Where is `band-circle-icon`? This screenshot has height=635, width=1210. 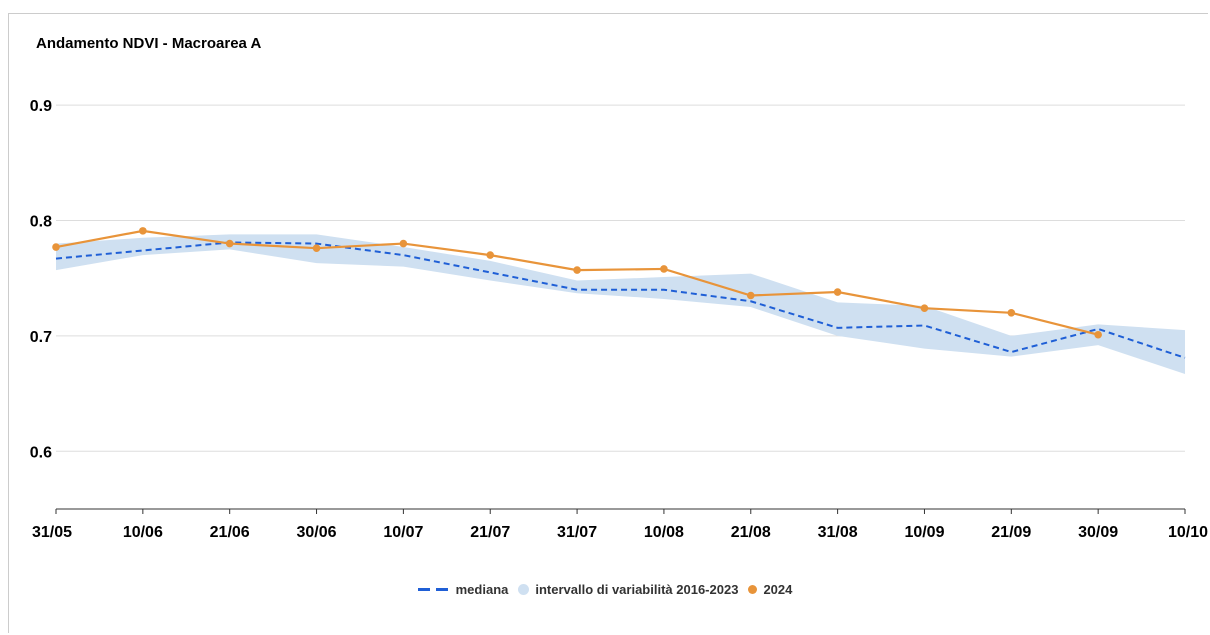 band-circle-icon is located at coordinates (524, 589).